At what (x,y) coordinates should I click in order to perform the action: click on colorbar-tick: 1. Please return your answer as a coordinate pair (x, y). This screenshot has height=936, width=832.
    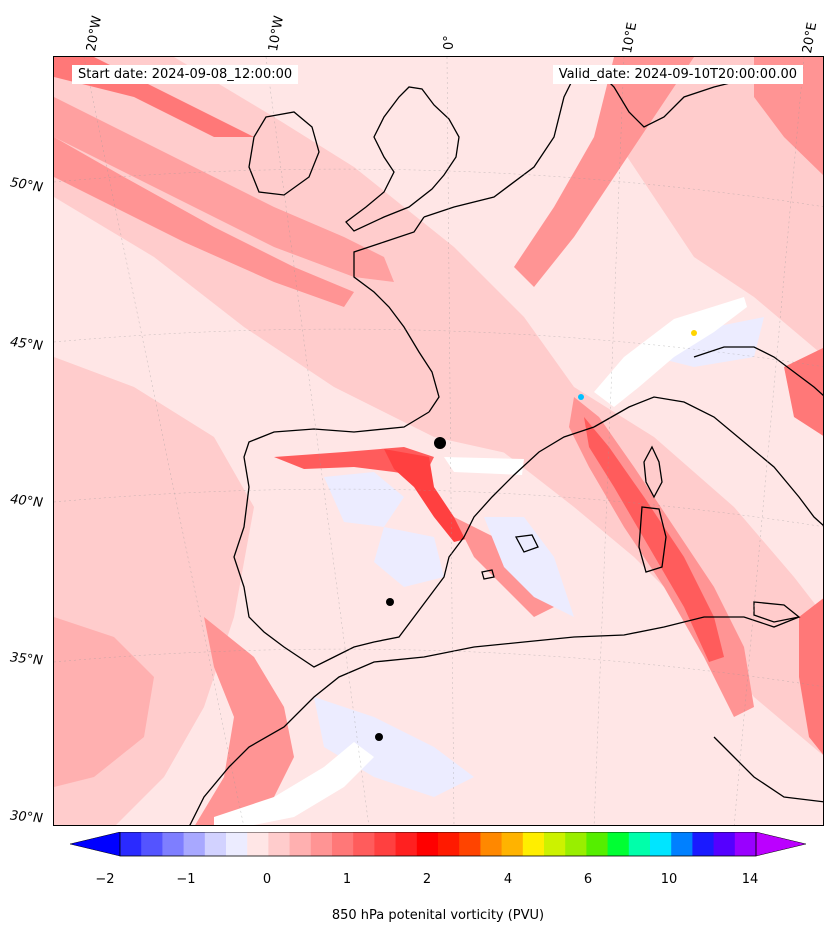
    Looking at the image, I should click on (347, 879).